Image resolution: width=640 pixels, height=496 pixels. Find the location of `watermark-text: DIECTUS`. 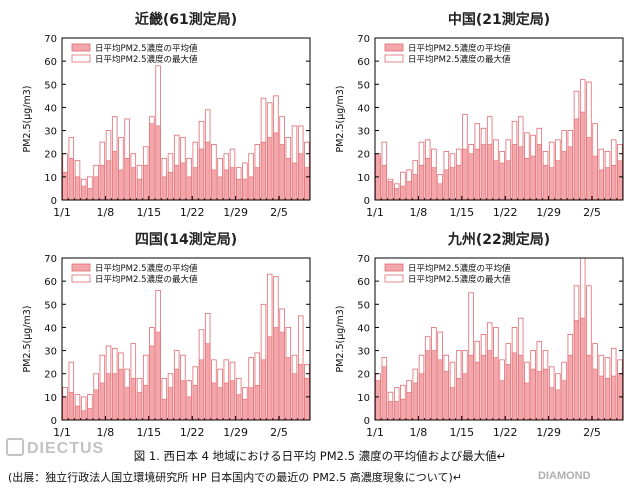

watermark-text: DIECTUS is located at coordinates (66, 448).